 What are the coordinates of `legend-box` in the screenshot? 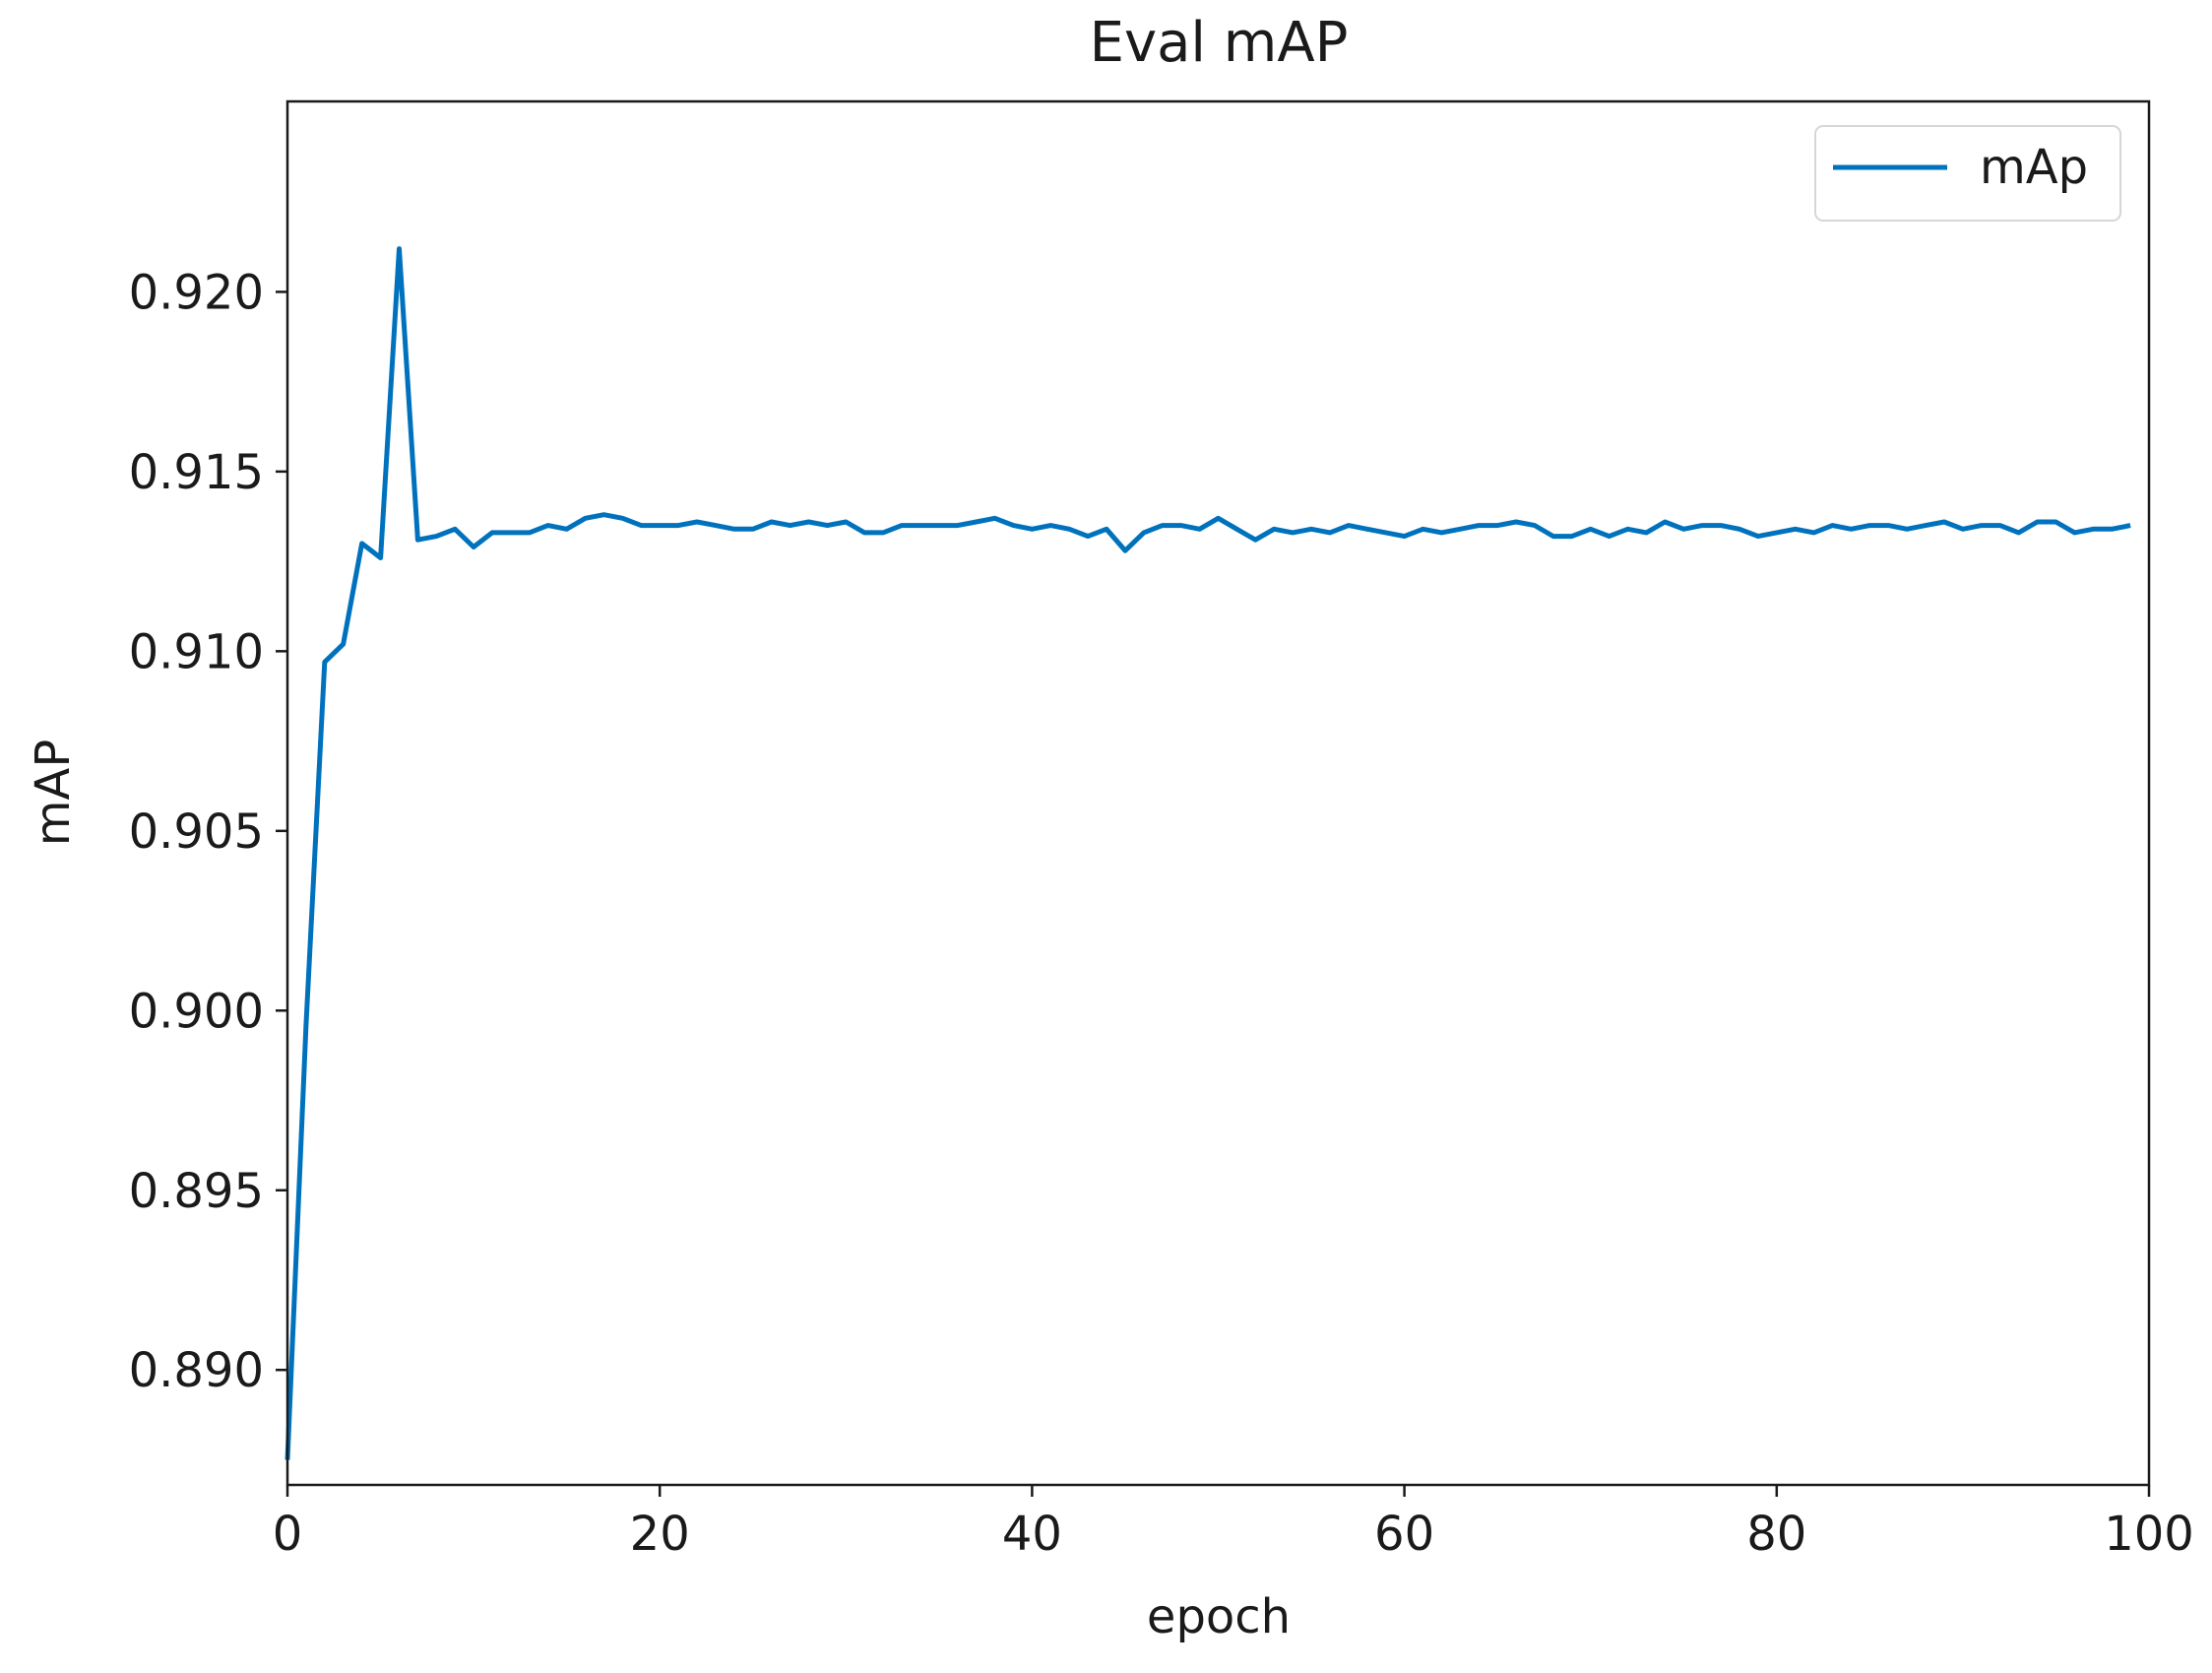 It's located at (1968, 174).